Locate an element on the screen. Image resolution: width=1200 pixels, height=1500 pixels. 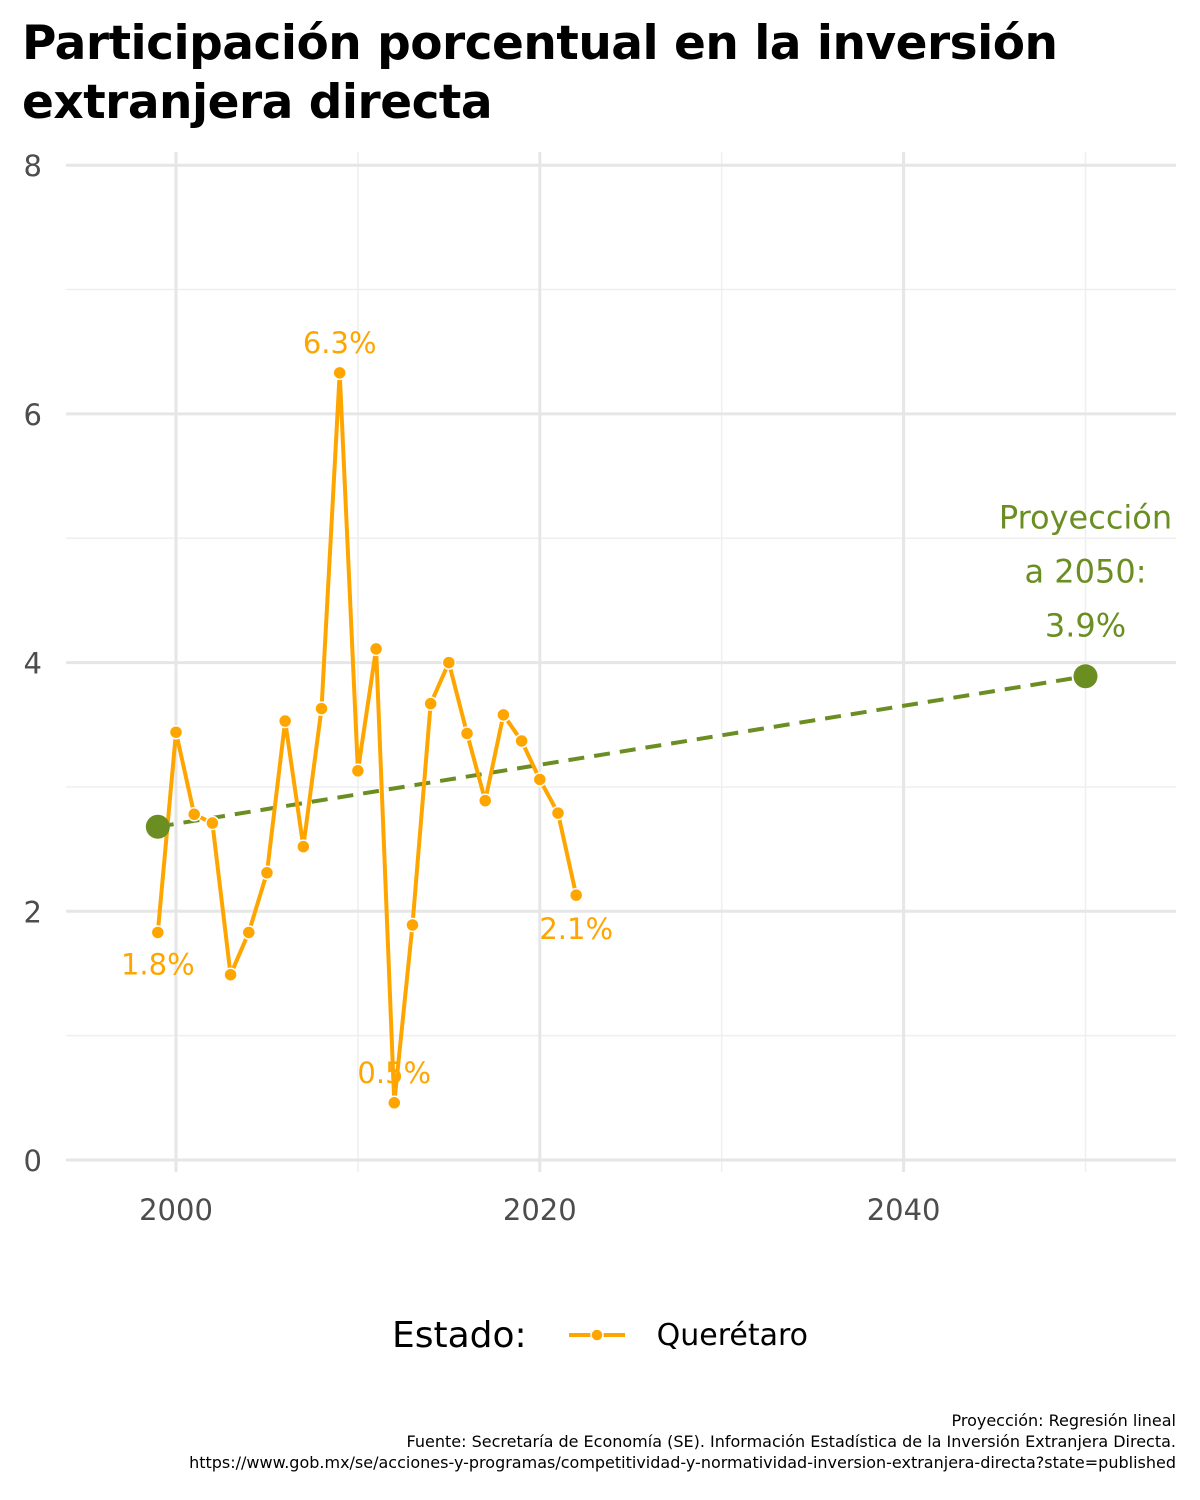
legend: Estado: Querétaro is located at coordinates (600, 1335).